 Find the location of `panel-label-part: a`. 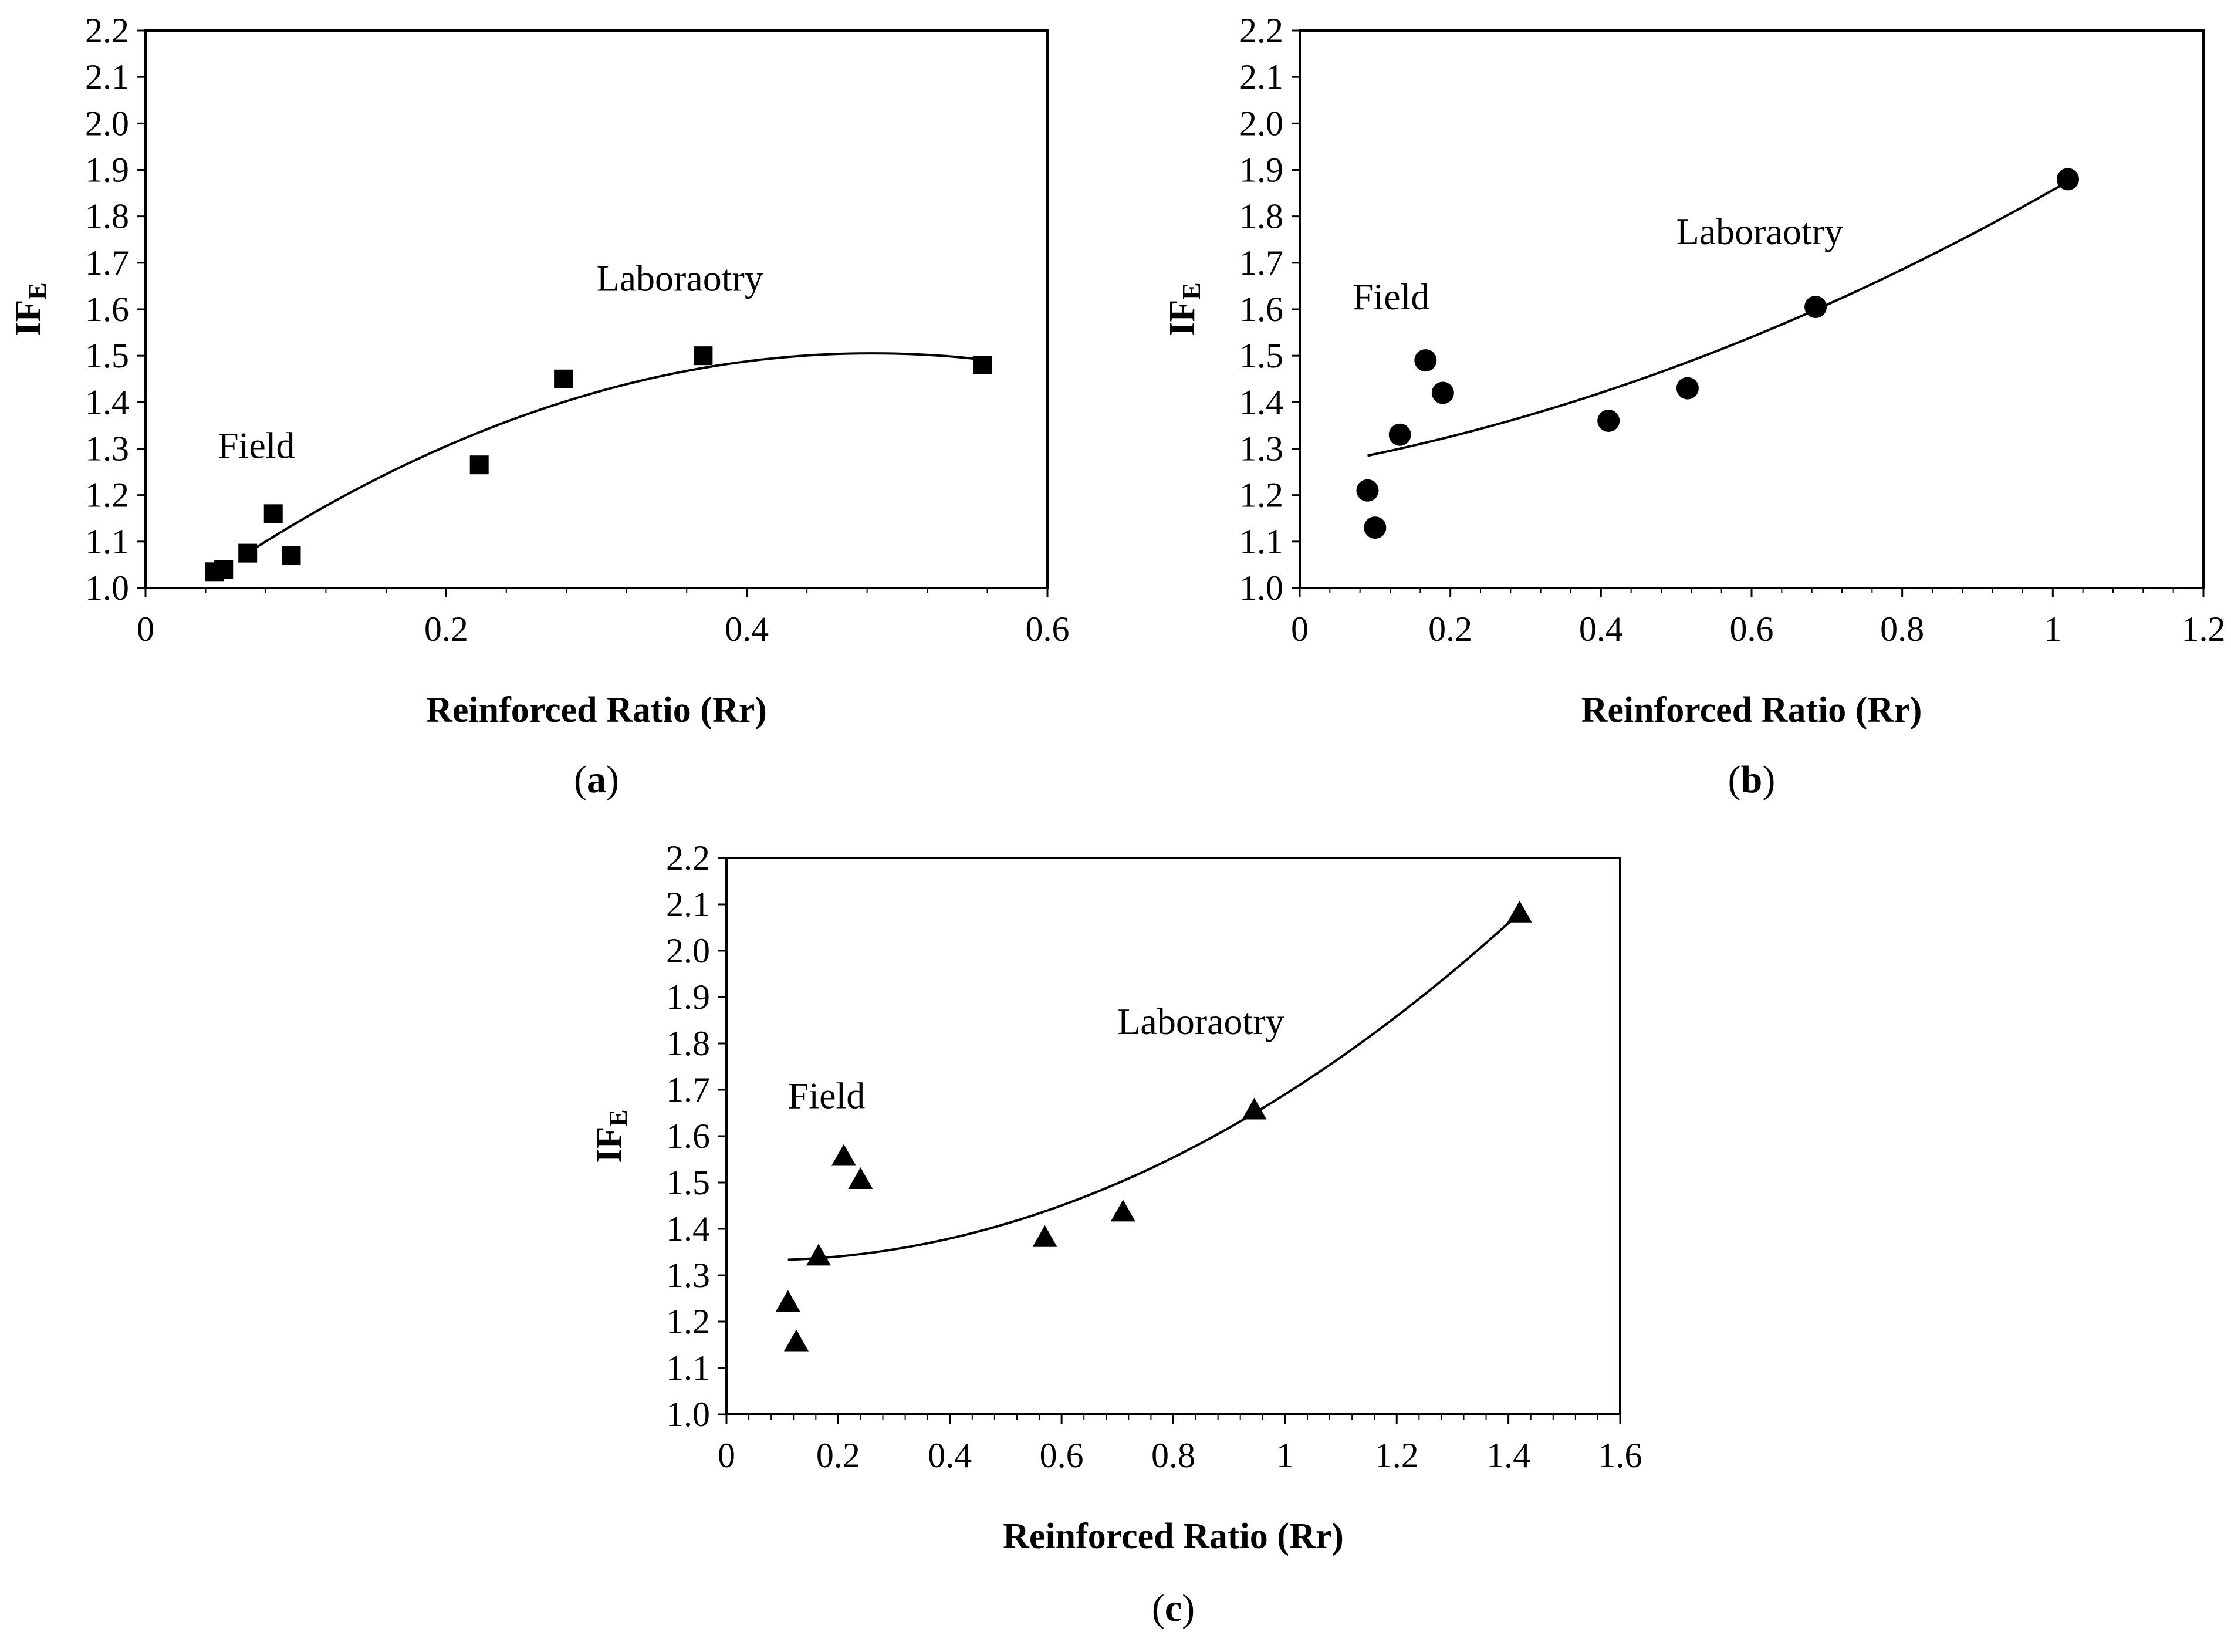

panel-label-part: a is located at coordinates (596, 779).